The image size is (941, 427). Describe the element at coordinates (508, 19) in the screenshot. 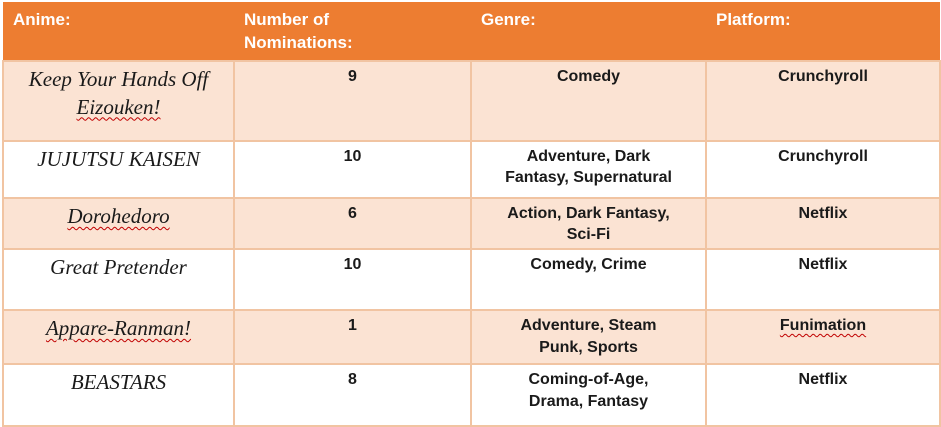

I see `header-genre-label: Genre:` at that location.